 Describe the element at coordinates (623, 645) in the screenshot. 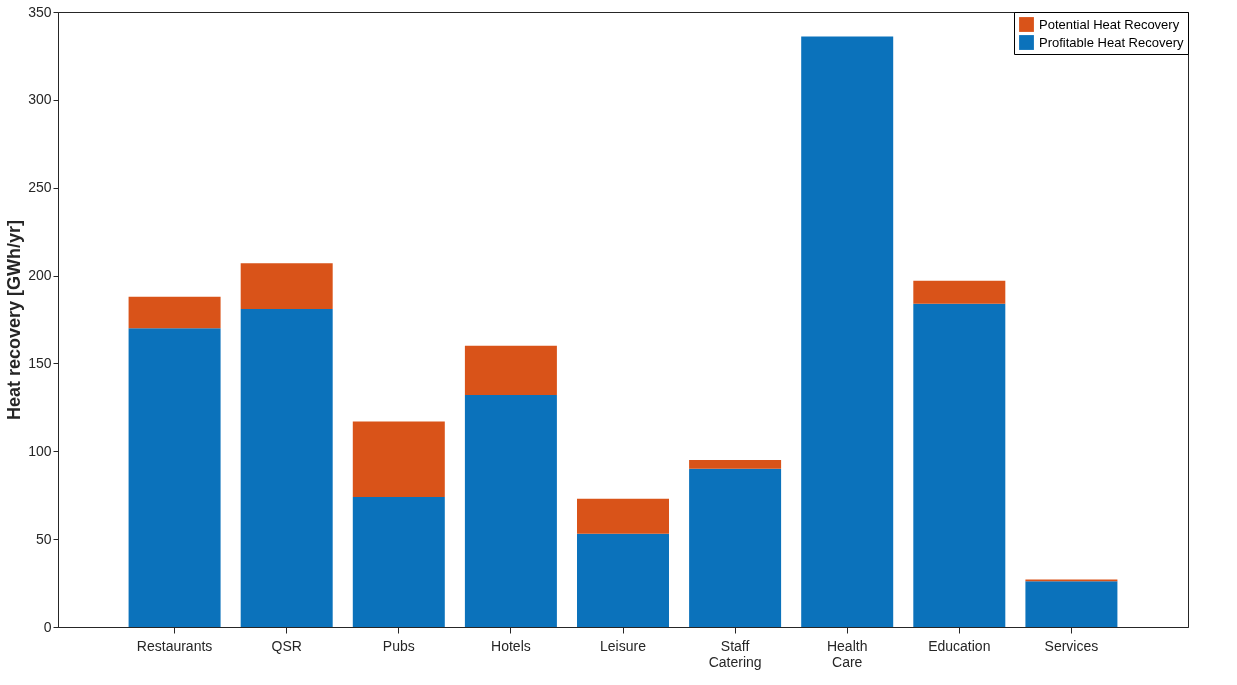

I see `x-tick-label: Leisure` at that location.